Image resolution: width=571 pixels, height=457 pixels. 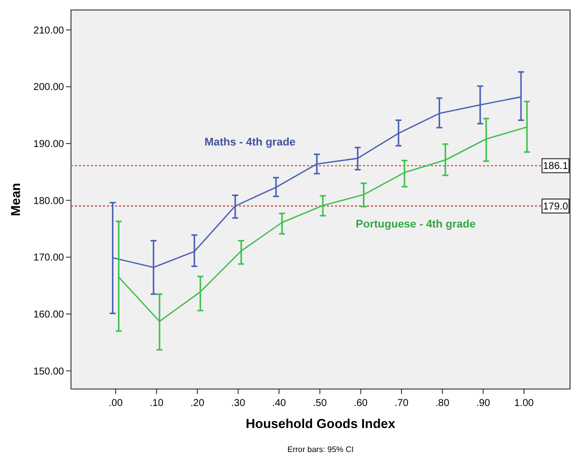 I want to click on ref-line-label: 186.1, so click(x=555, y=166).